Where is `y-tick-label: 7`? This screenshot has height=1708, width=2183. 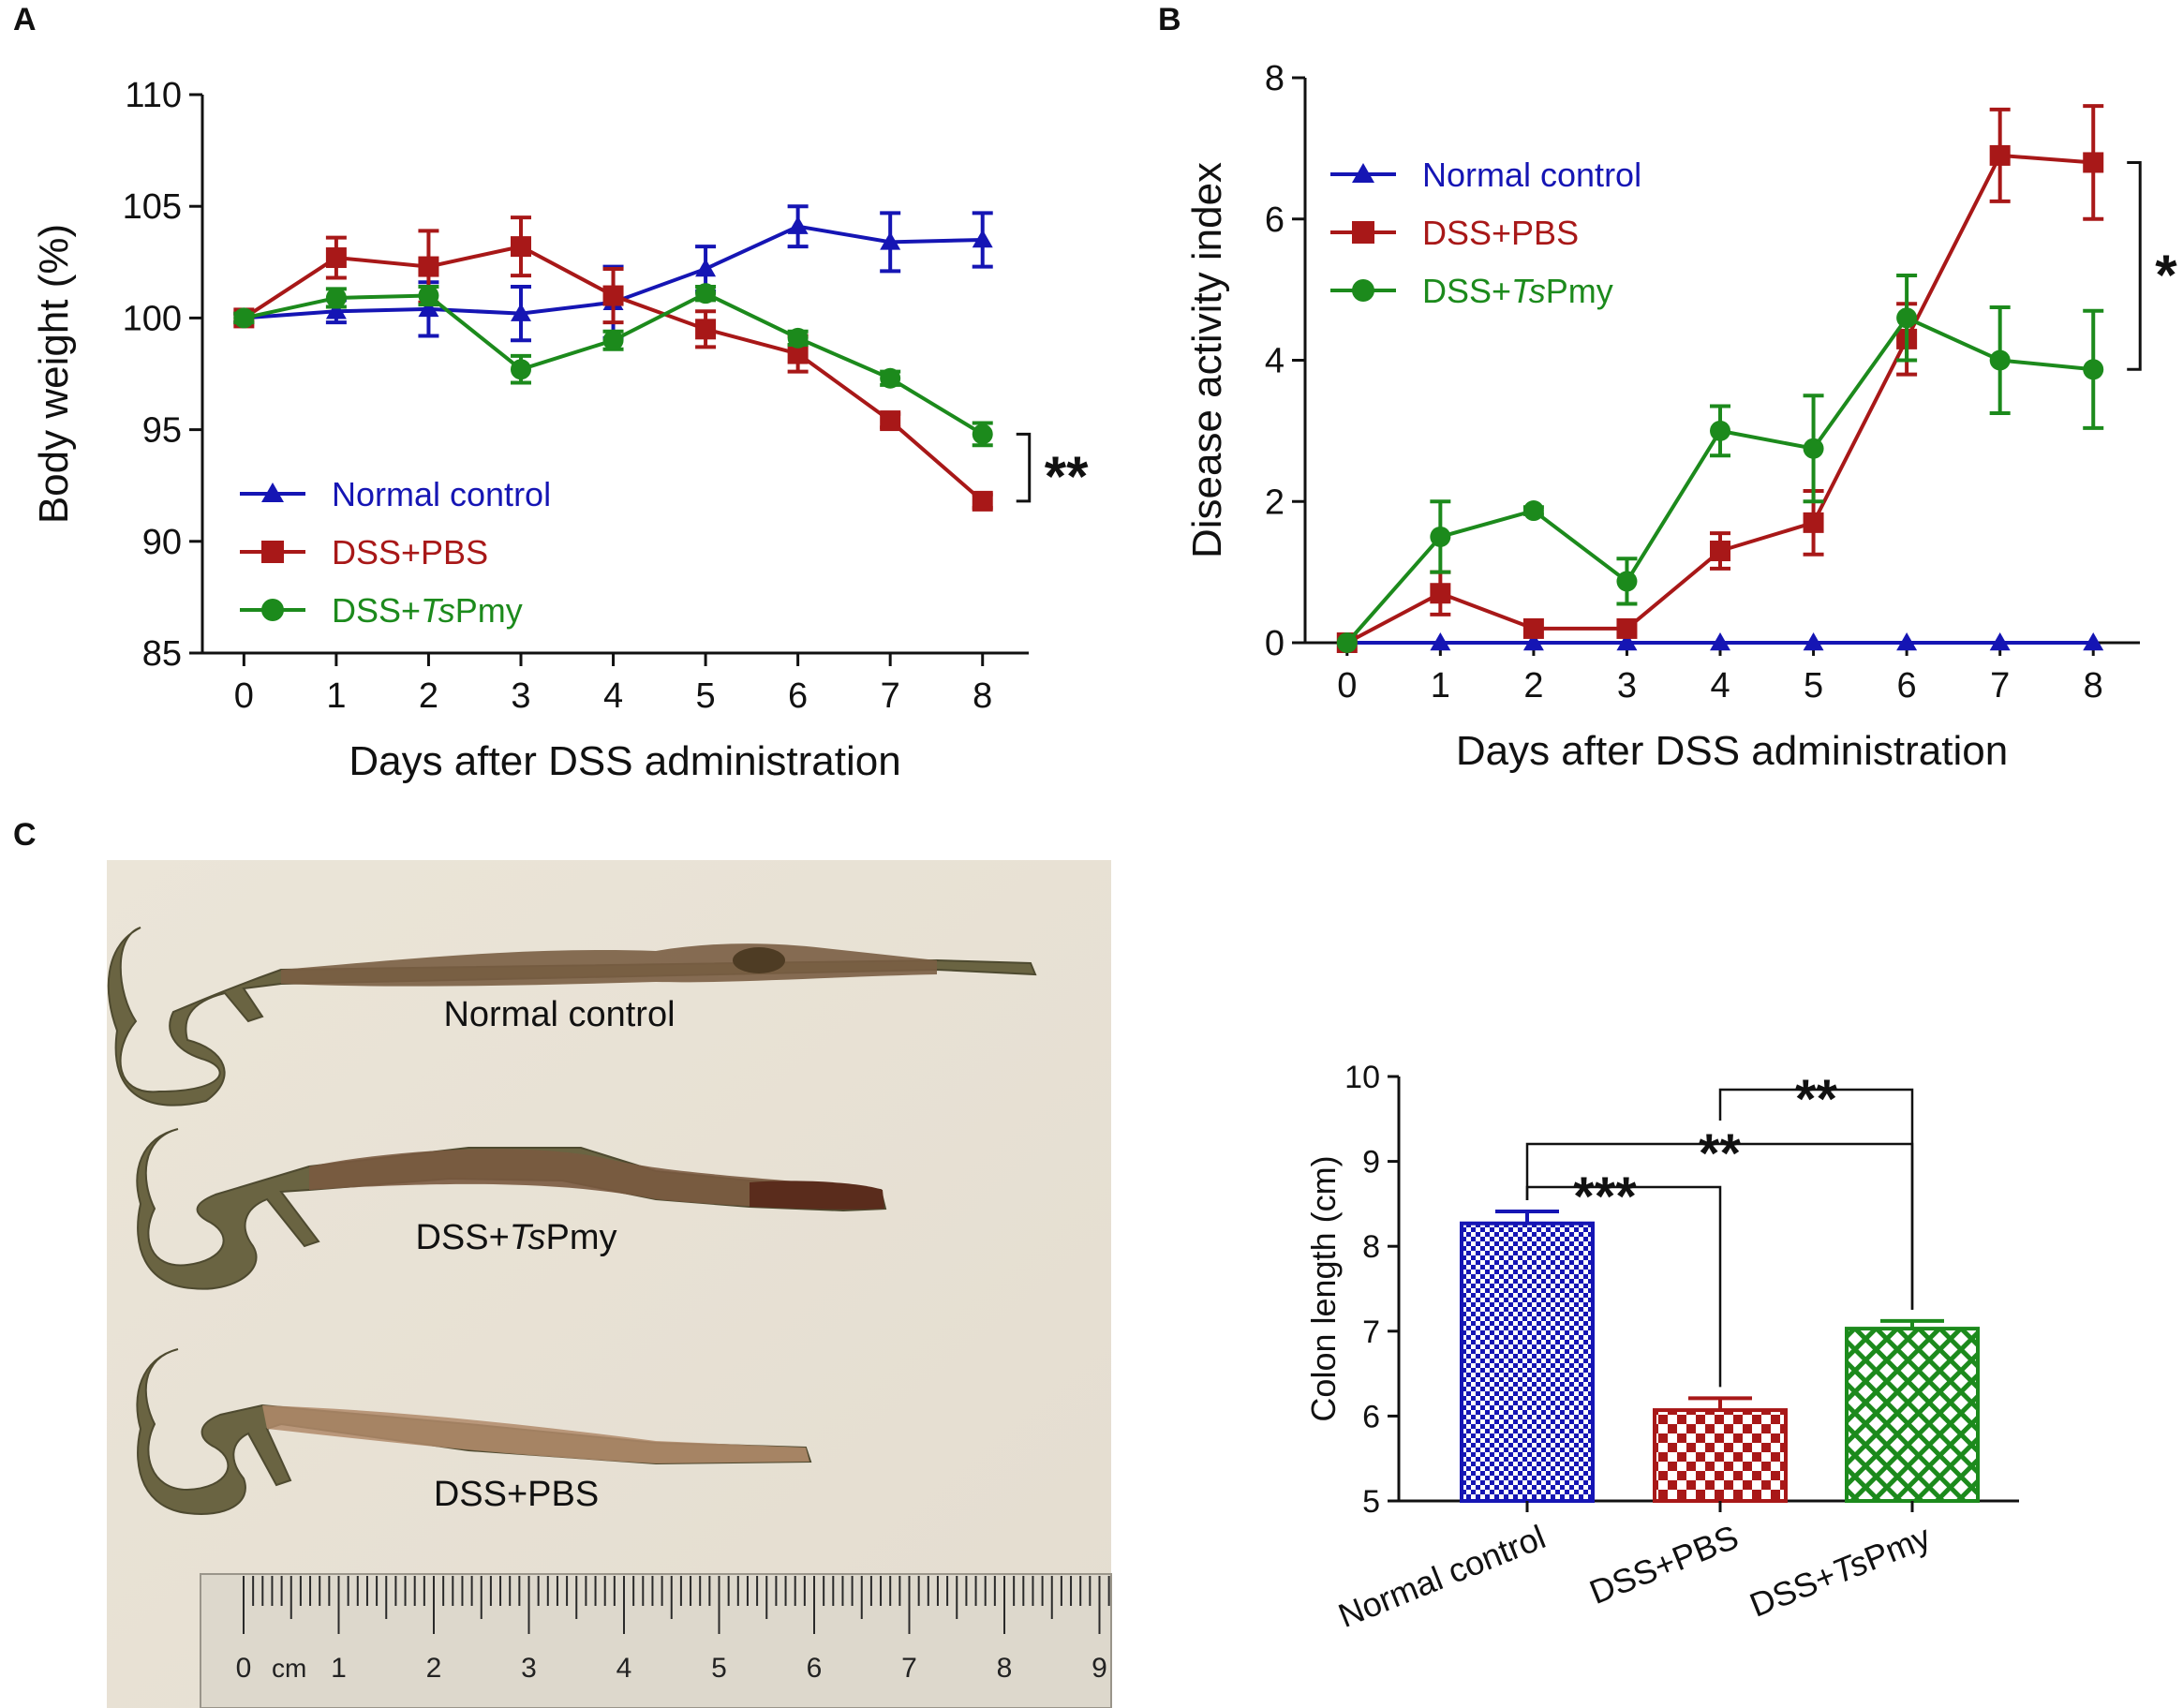 y-tick-label: 7 is located at coordinates (1371, 1332).